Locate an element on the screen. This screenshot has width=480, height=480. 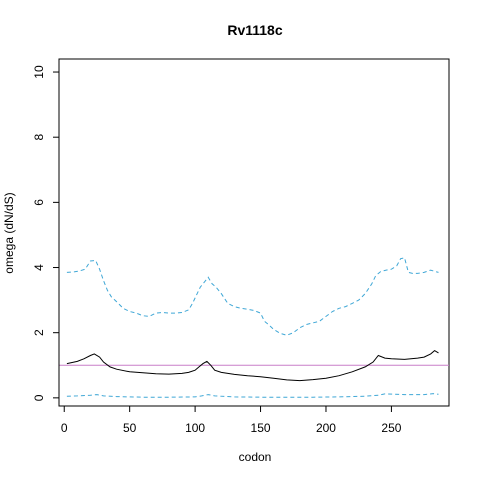
y-axis: 0 2 4 6 8 10 is located at coordinates (46, 233).